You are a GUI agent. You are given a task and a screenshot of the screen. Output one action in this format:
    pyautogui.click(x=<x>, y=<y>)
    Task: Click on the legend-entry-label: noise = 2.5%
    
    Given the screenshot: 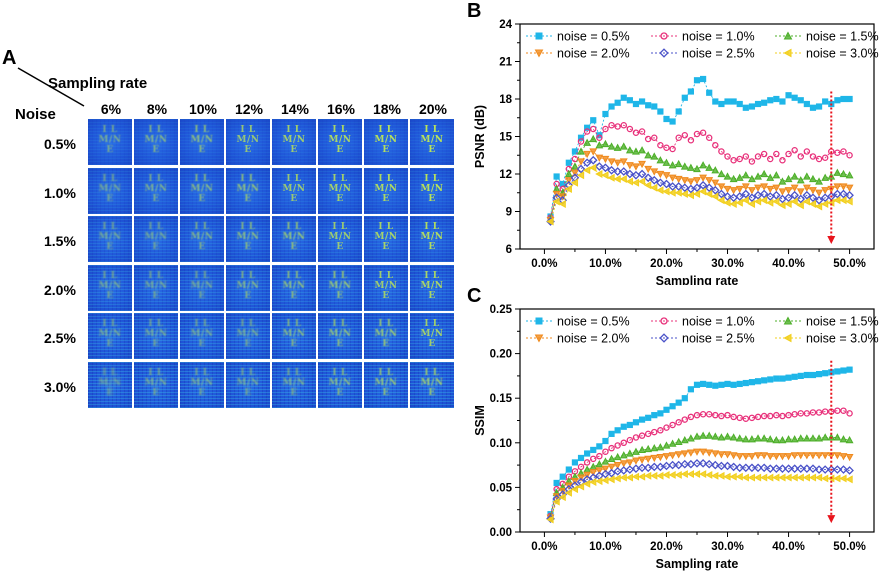 What is the action you would take?
    pyautogui.click(x=718, y=54)
    